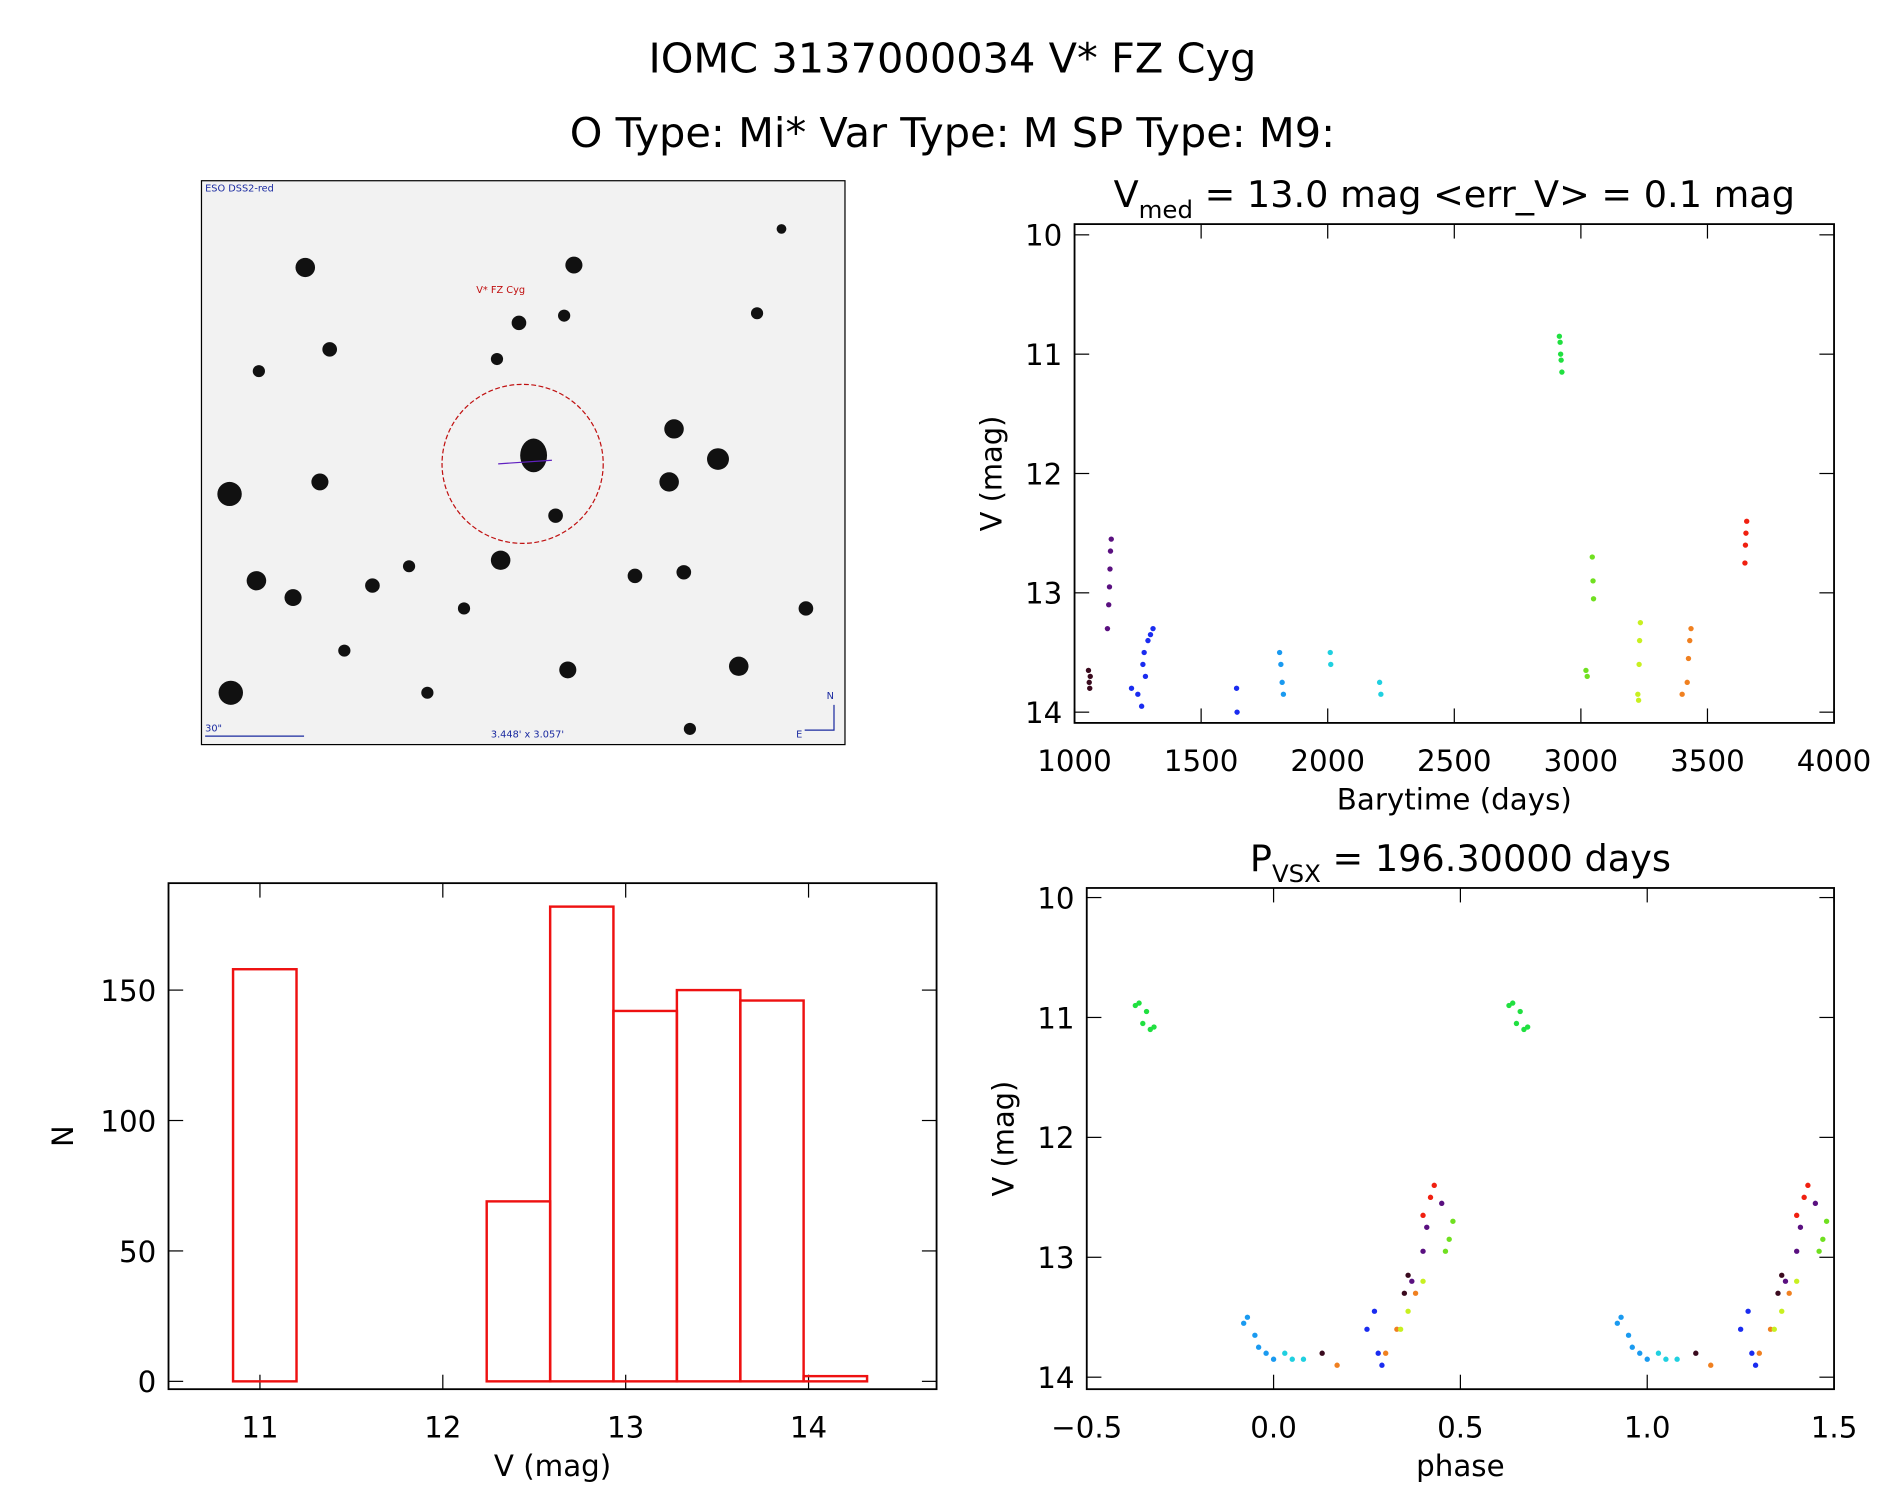 This screenshot has height=1494, width=1889. Describe the element at coordinates (1454, 473) in the screenshot. I see `plot-frame` at that location.